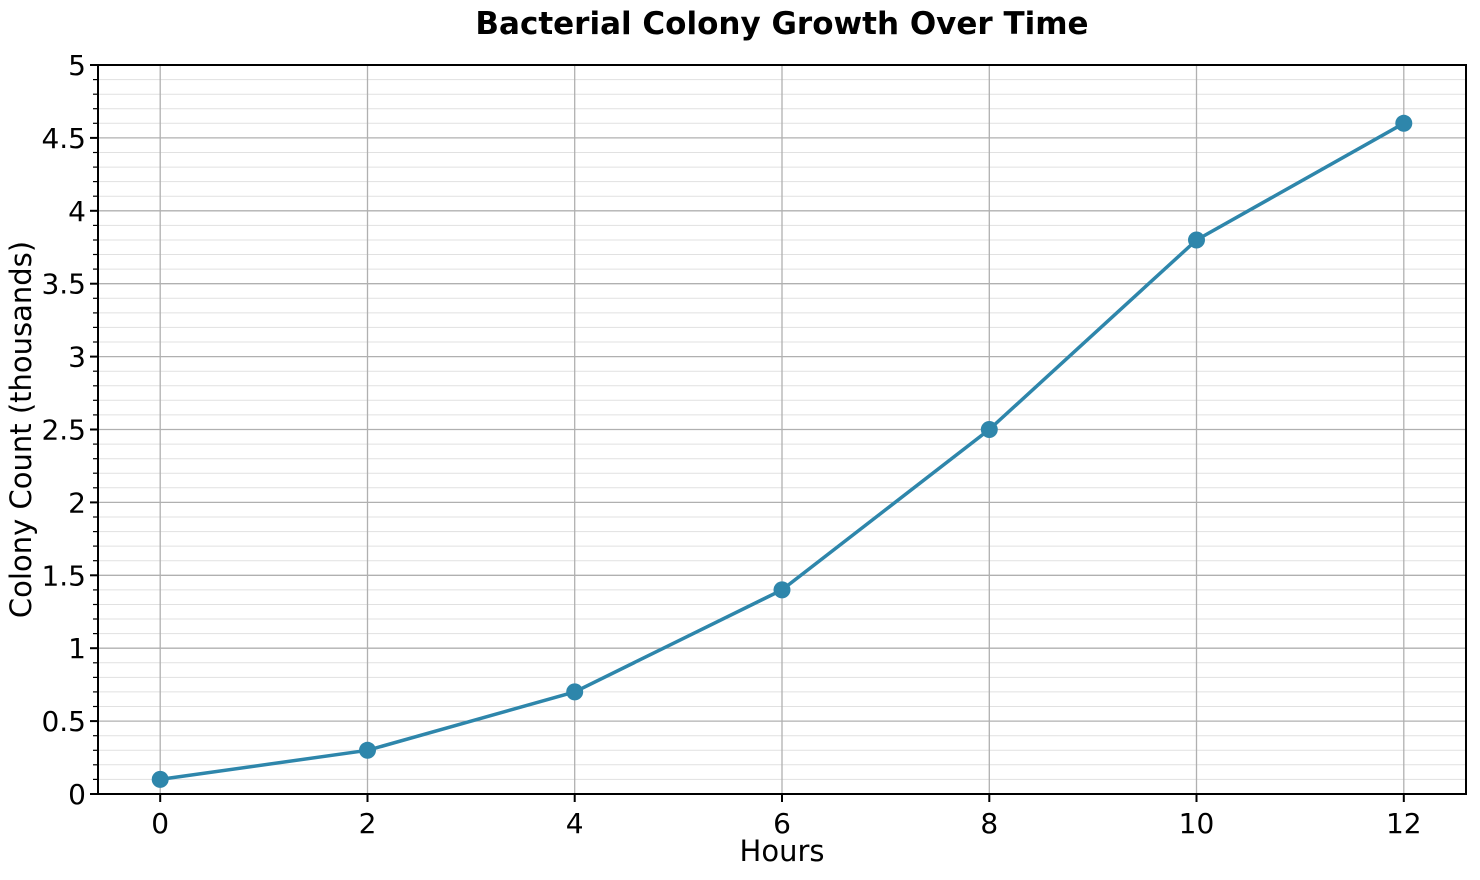 The width and height of the screenshot is (1480, 880). I want to click on y-tick-label: 0.5, so click(63, 721).